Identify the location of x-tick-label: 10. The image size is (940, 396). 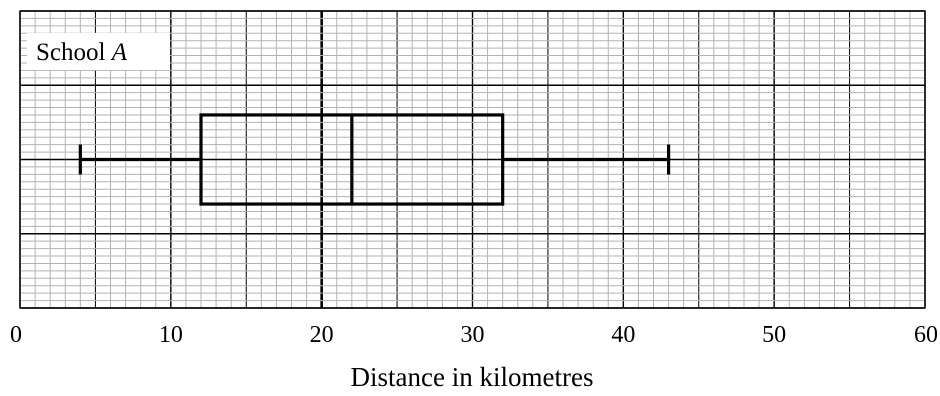
(171, 335).